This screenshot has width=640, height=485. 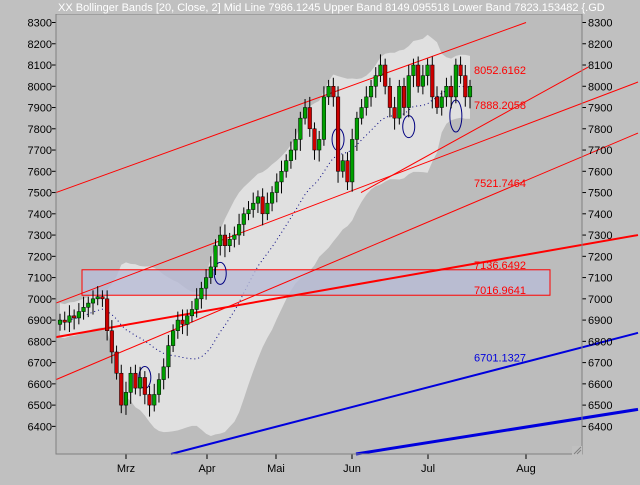 I want to click on ellipse-marker, so click(x=220, y=273).